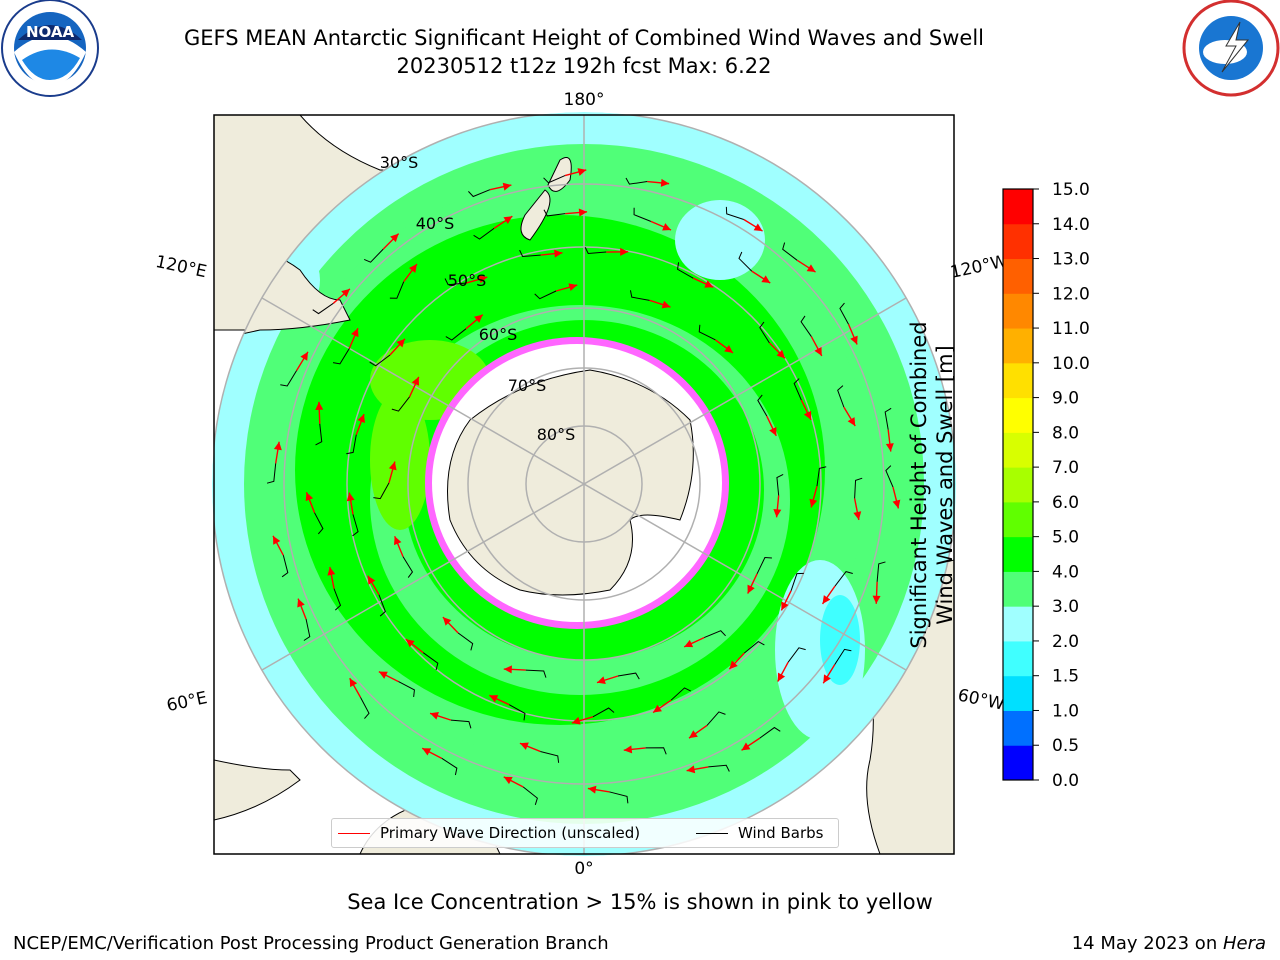 This screenshot has height=960, width=1280. What do you see at coordinates (759, 833) in the screenshot?
I see `legend-item-wind-barbs: Wind Barbs` at bounding box center [759, 833].